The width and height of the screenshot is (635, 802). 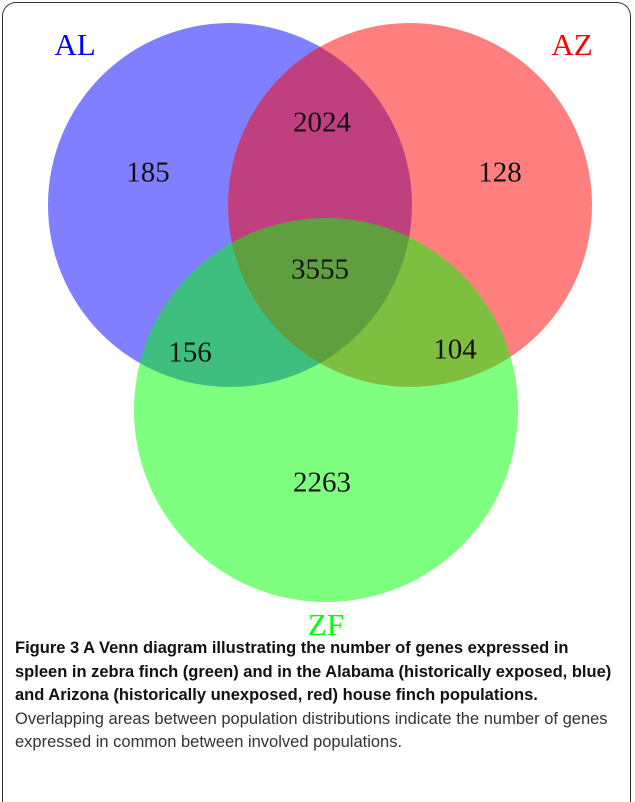 What do you see at coordinates (148, 173) in the screenshot?
I see `region-count: 185` at bounding box center [148, 173].